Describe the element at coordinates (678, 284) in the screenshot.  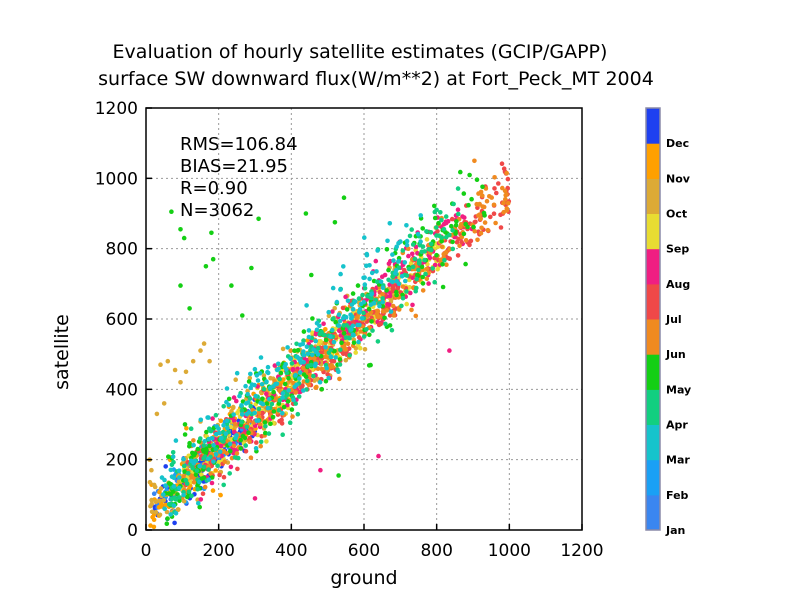
I see `legend-label-aug: Aug` at that location.